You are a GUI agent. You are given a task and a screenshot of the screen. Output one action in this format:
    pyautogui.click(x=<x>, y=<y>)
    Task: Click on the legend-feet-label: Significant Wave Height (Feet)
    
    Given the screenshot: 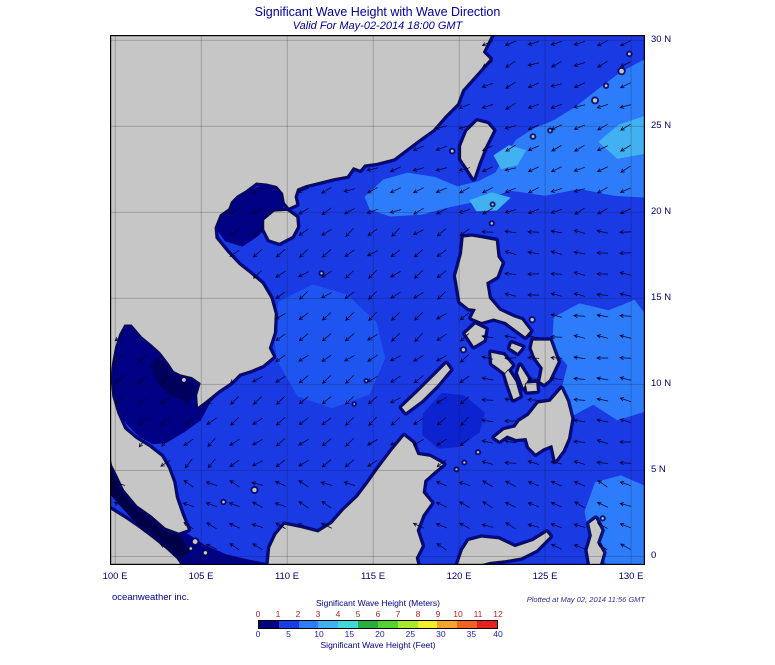 What is the action you would take?
    pyautogui.click(x=378, y=645)
    